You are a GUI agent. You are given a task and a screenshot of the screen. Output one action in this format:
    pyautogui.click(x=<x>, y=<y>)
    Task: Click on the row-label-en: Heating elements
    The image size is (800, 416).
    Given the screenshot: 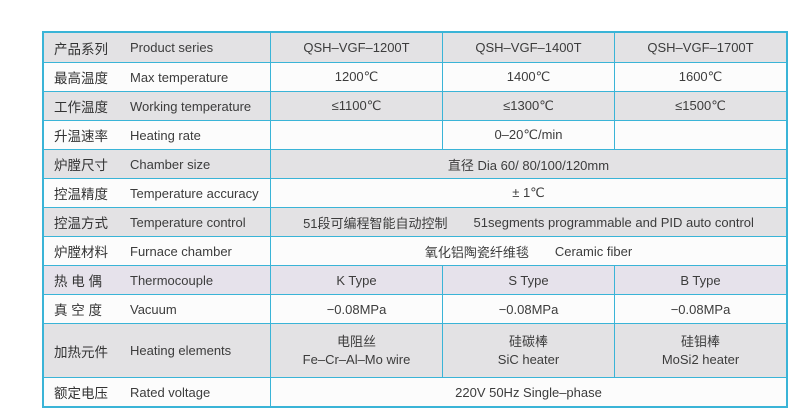 What is the action you would take?
    pyautogui.click(x=181, y=350)
    